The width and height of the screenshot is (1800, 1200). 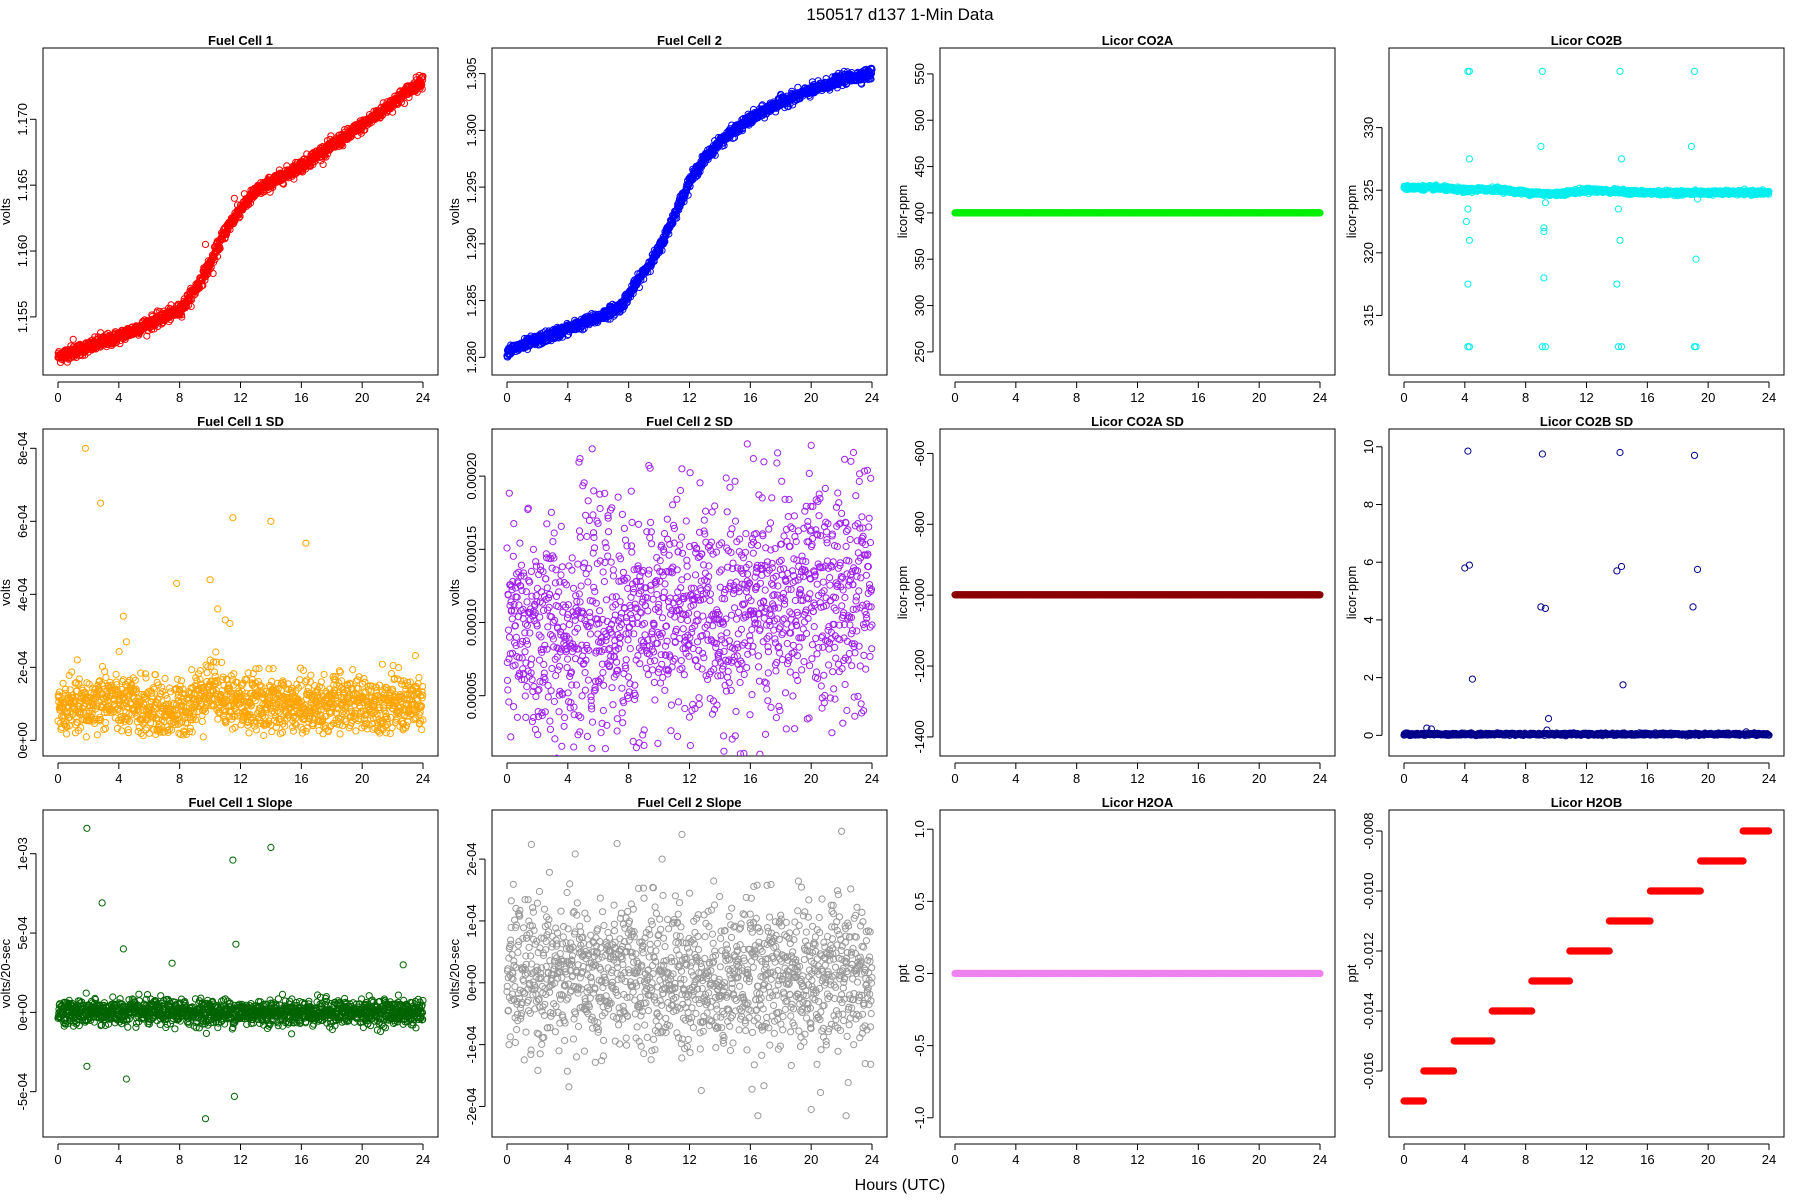 What do you see at coordinates (1587, 40) in the screenshot?
I see `panel-title: Licor CO2B` at bounding box center [1587, 40].